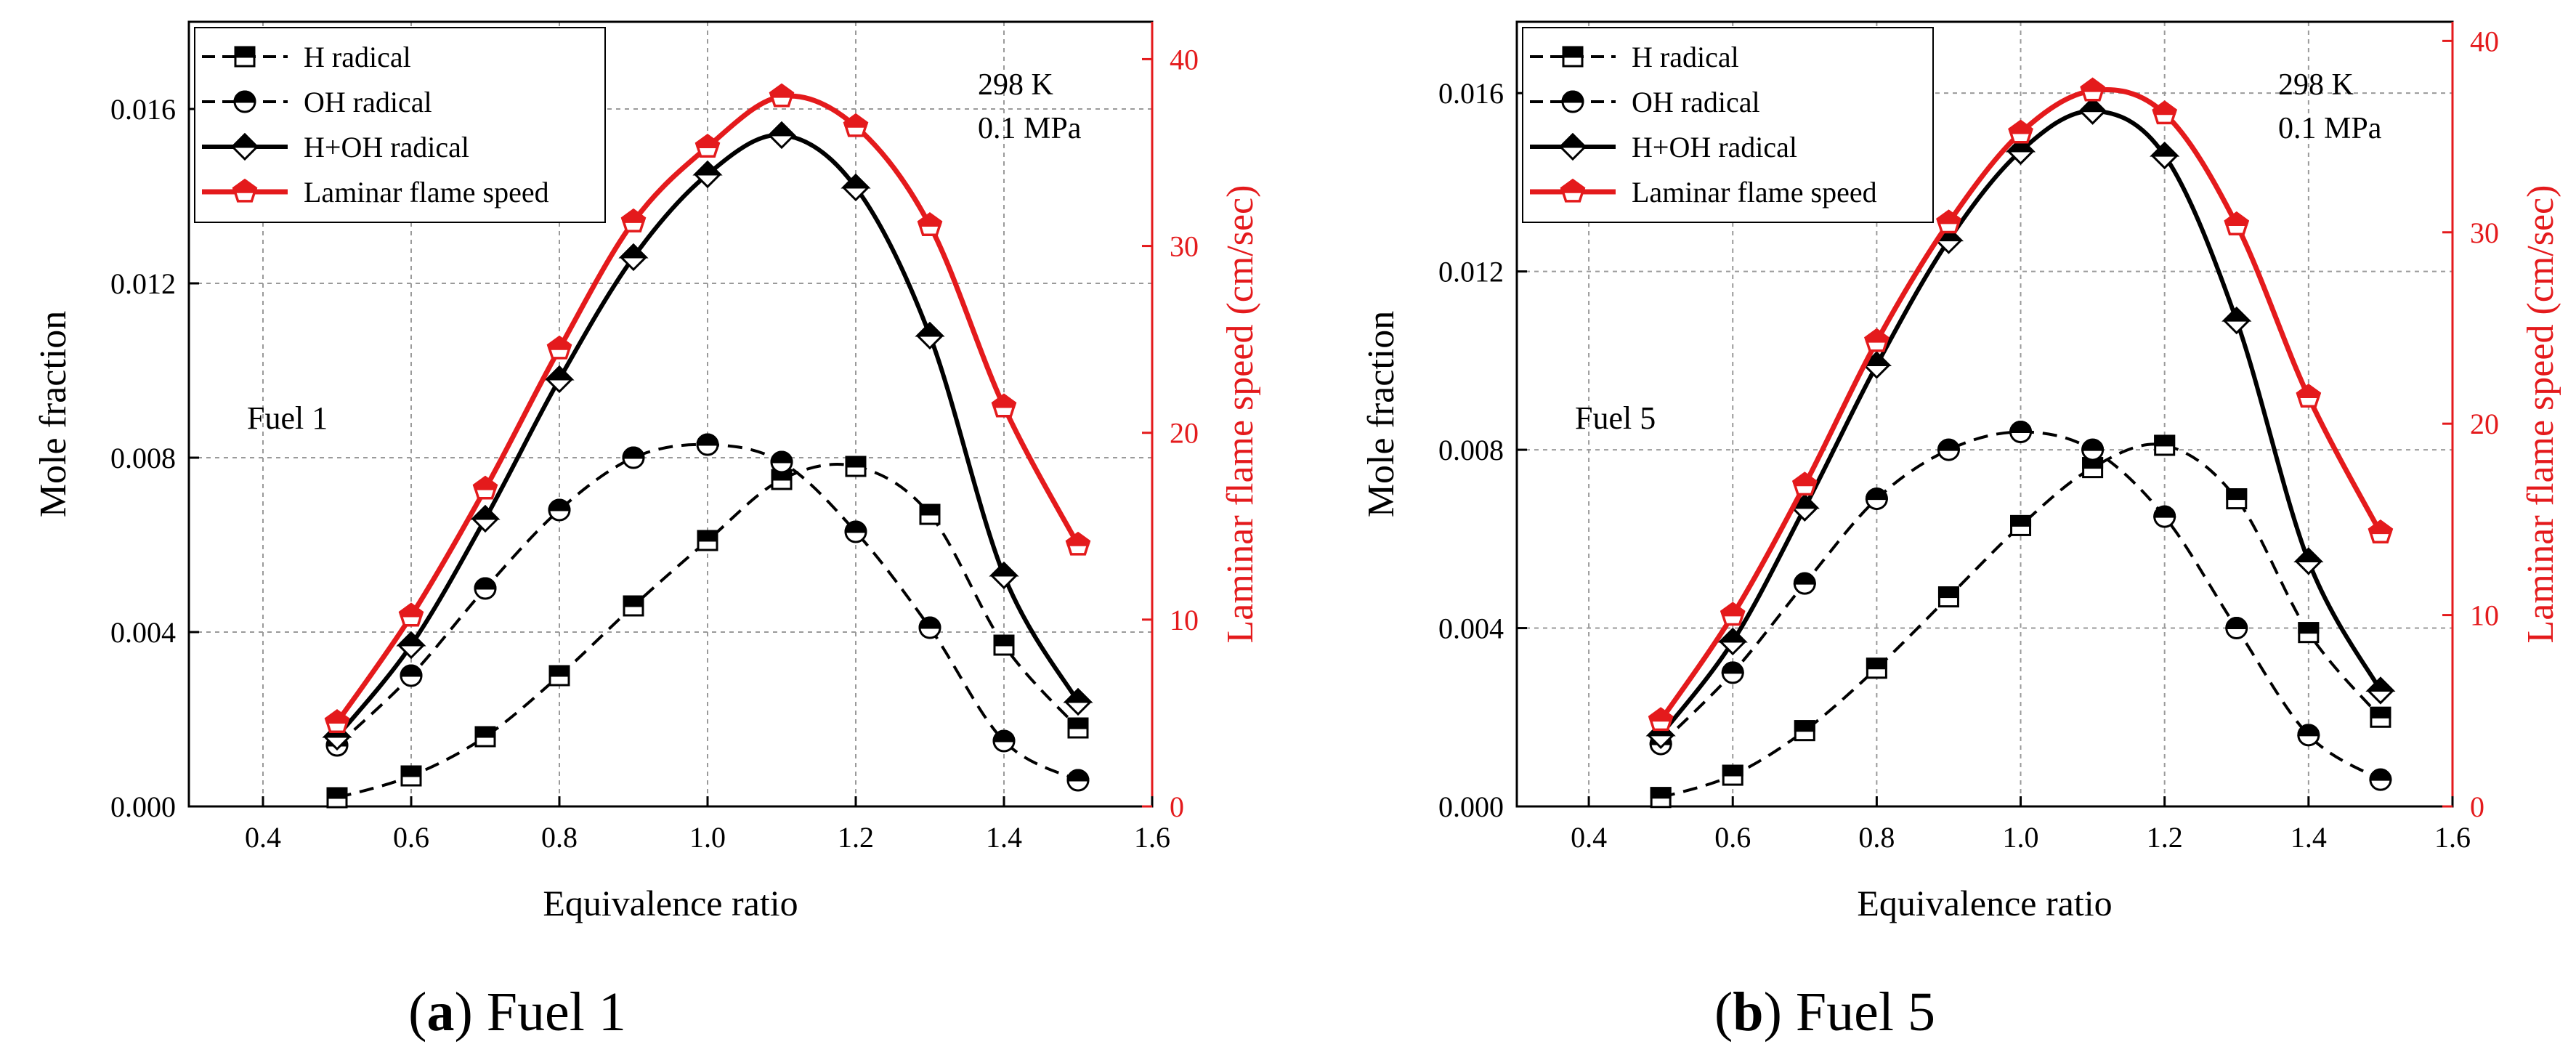  Describe the element at coordinates (1615, 418) in the screenshot. I see `fuel-label: Fuel 5` at that location.